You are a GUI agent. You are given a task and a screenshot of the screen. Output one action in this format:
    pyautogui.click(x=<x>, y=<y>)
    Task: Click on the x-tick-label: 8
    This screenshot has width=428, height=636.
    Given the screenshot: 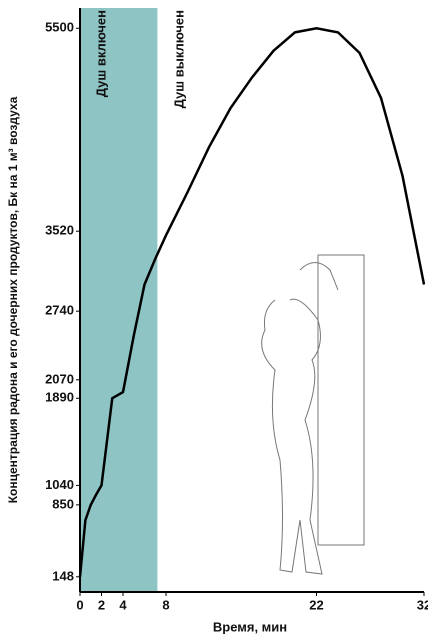 What is the action you would take?
    pyautogui.click(x=165, y=604)
    